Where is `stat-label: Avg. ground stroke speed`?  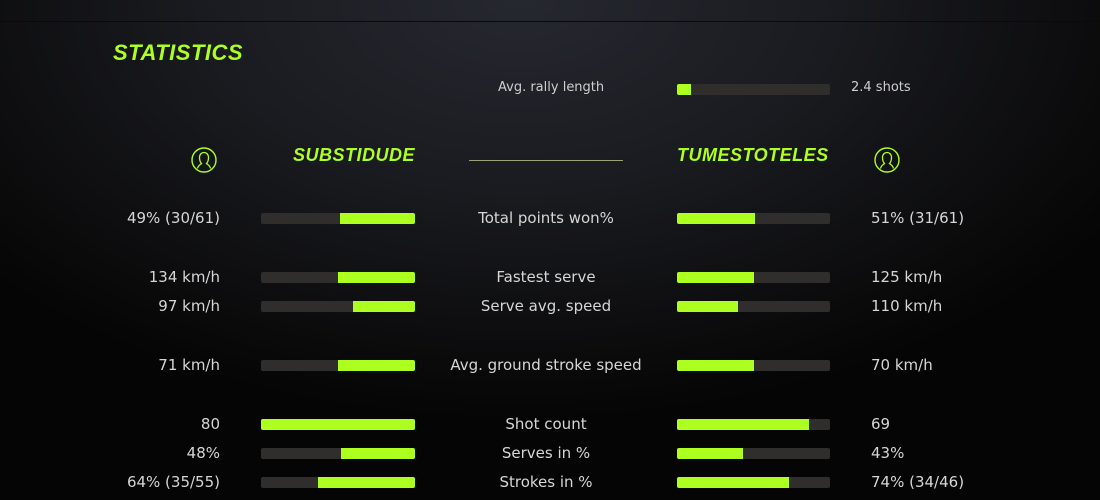
stat-label: Avg. ground stroke speed is located at coordinates (546, 365).